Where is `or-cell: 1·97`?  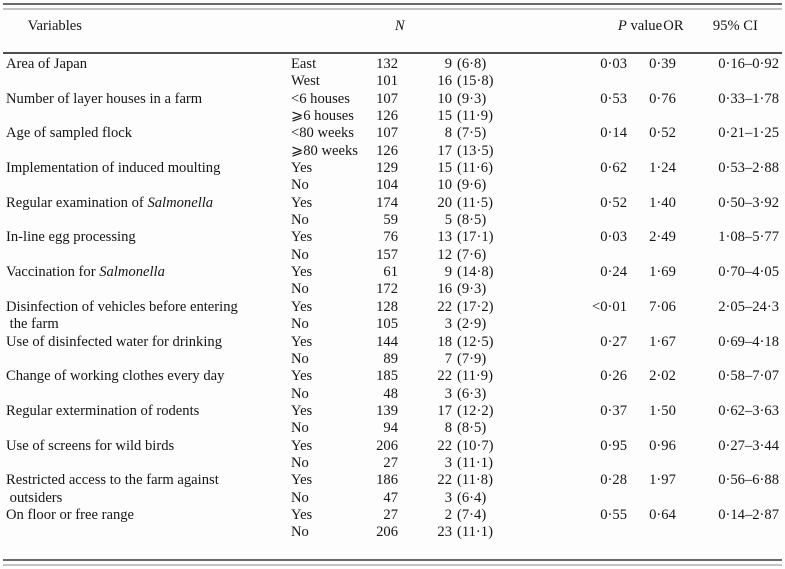
or-cell: 1·97 is located at coordinates (662, 480).